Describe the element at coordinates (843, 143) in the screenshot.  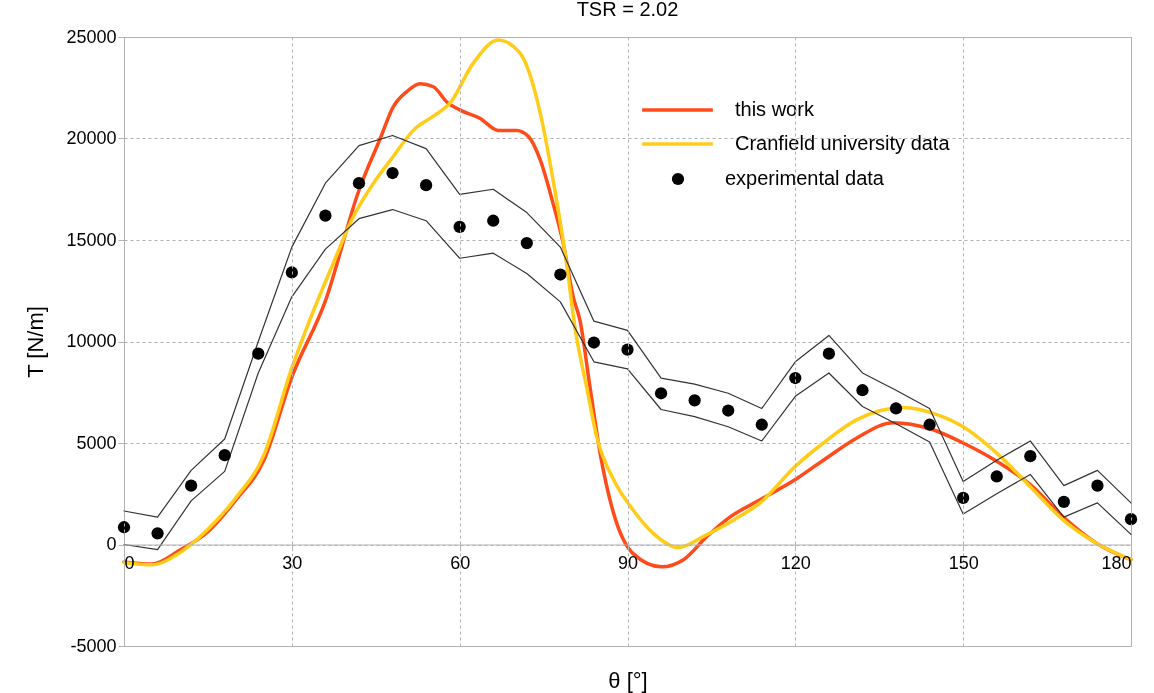
I see `legend-label: Cranfield university data` at that location.